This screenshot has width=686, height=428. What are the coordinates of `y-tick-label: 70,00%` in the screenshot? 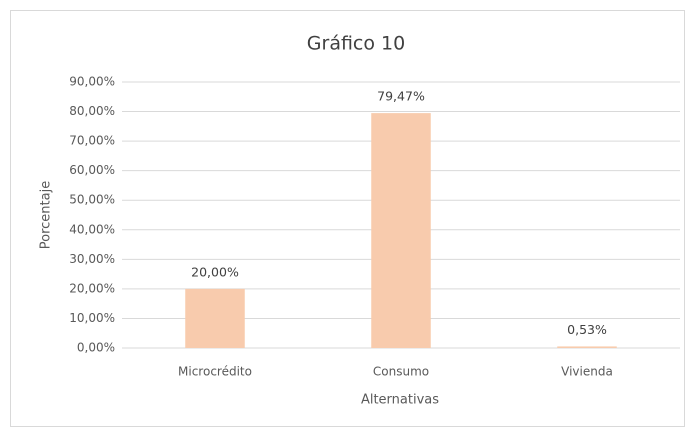 It's located at (92, 141).